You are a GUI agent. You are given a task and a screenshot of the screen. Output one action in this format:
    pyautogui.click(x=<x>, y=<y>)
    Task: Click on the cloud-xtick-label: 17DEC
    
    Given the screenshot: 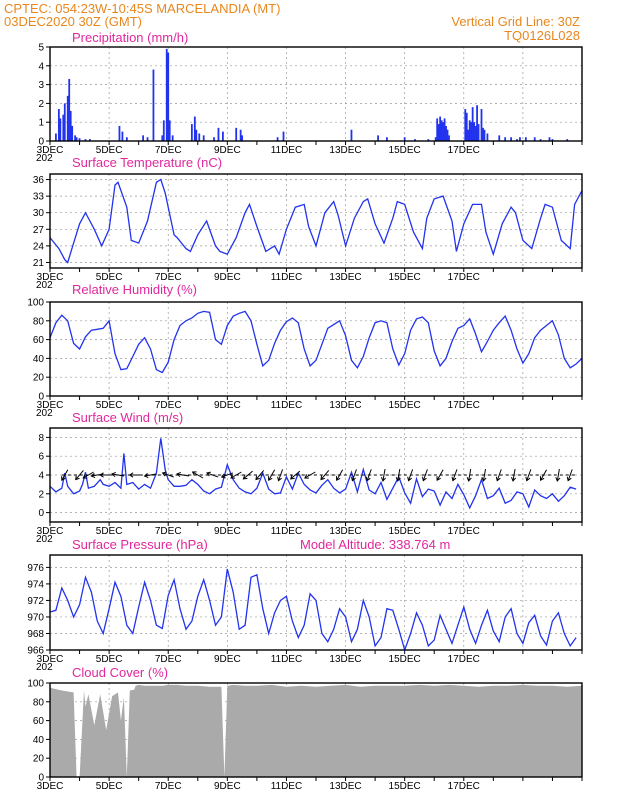 What is the action you would take?
    pyautogui.click(x=464, y=786)
    